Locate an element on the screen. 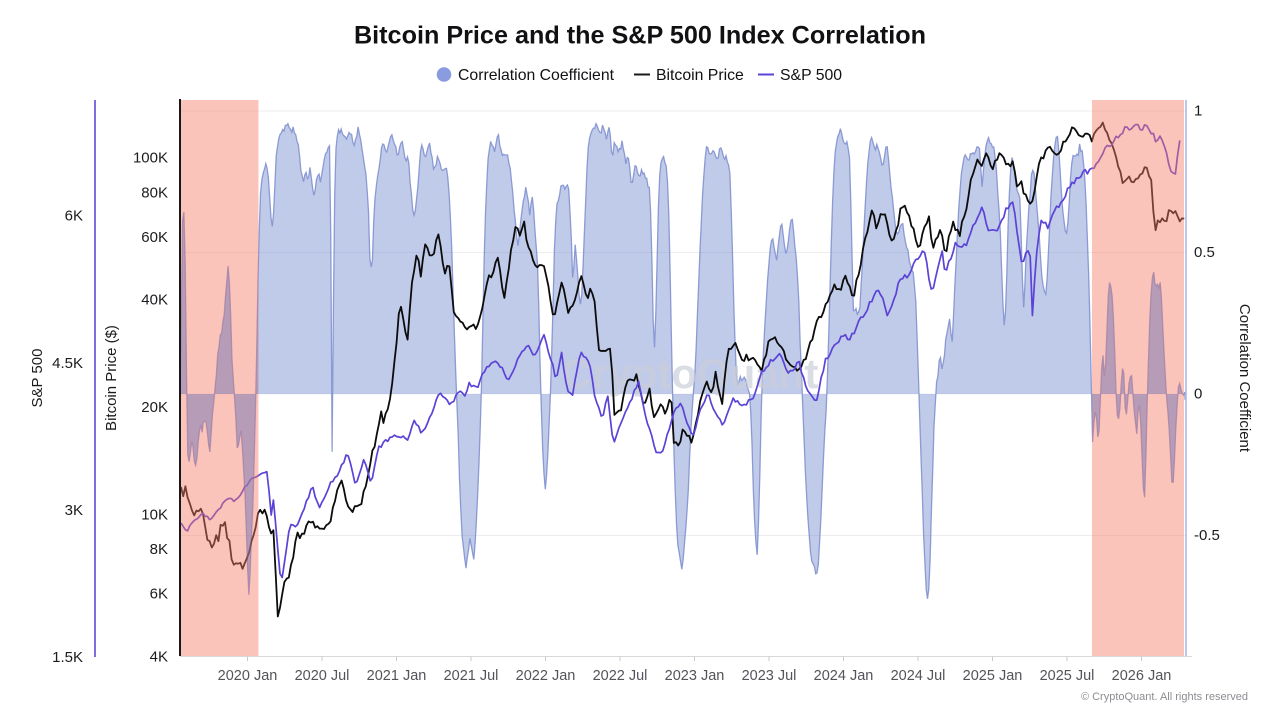 This screenshot has height=720, width=1280. svg-text: 0 is located at coordinates (1198, 394).